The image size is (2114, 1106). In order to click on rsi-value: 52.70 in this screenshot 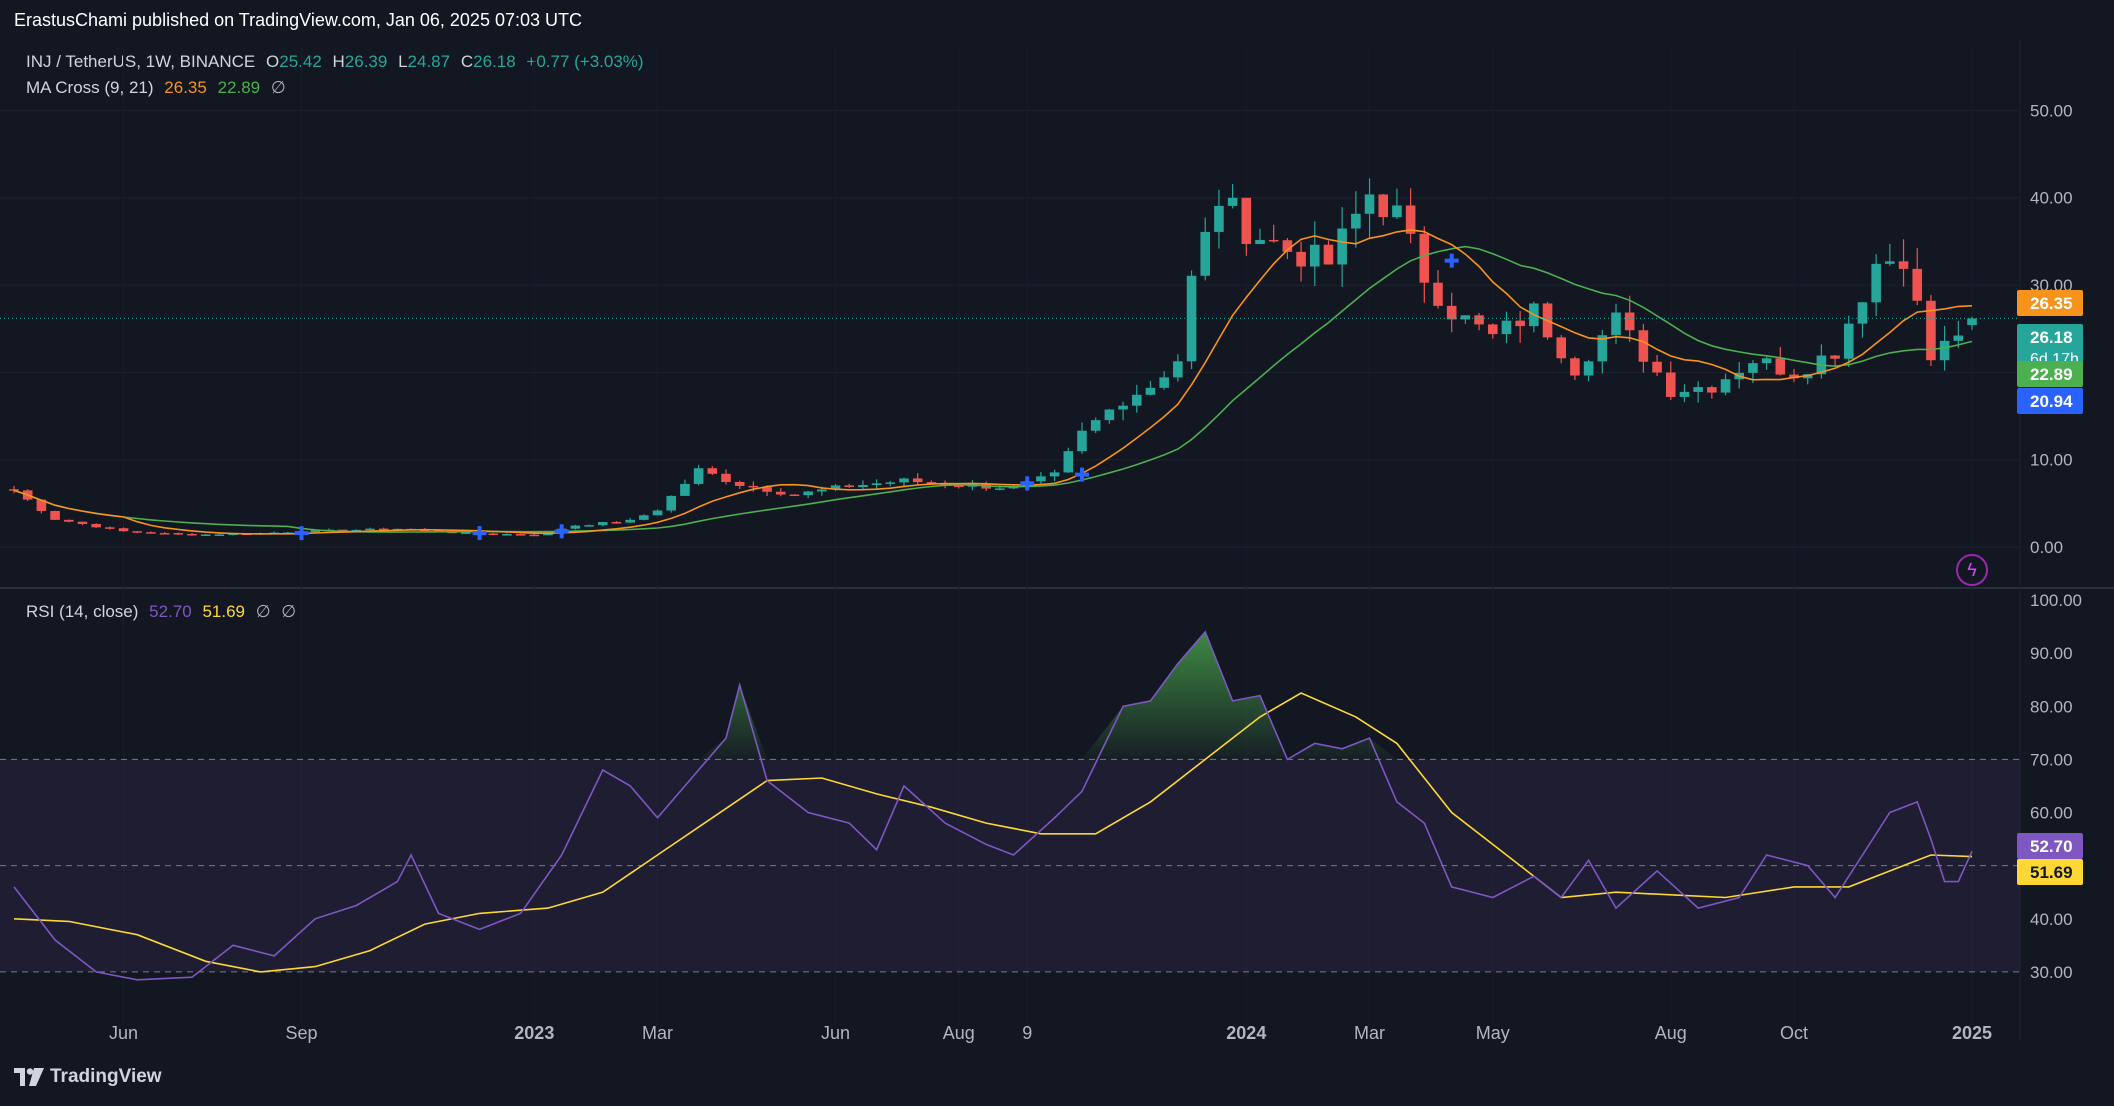, I will do `click(170, 611)`.